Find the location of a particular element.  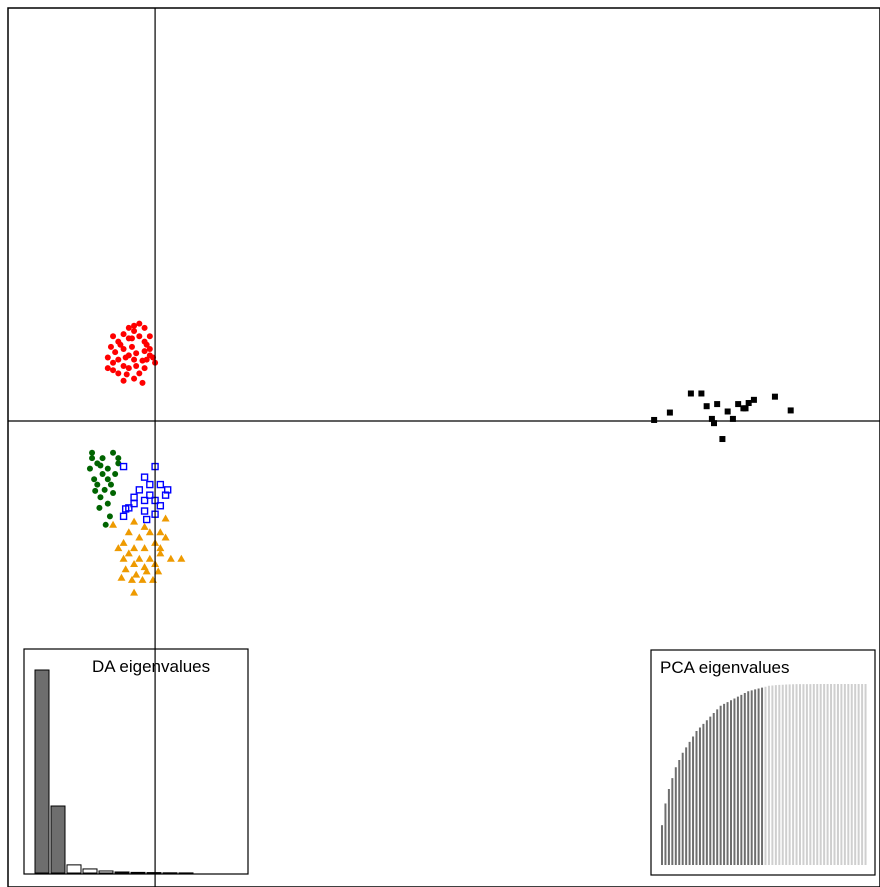

pca-inset-label: PCA eigenvalues is located at coordinates (724, 667).